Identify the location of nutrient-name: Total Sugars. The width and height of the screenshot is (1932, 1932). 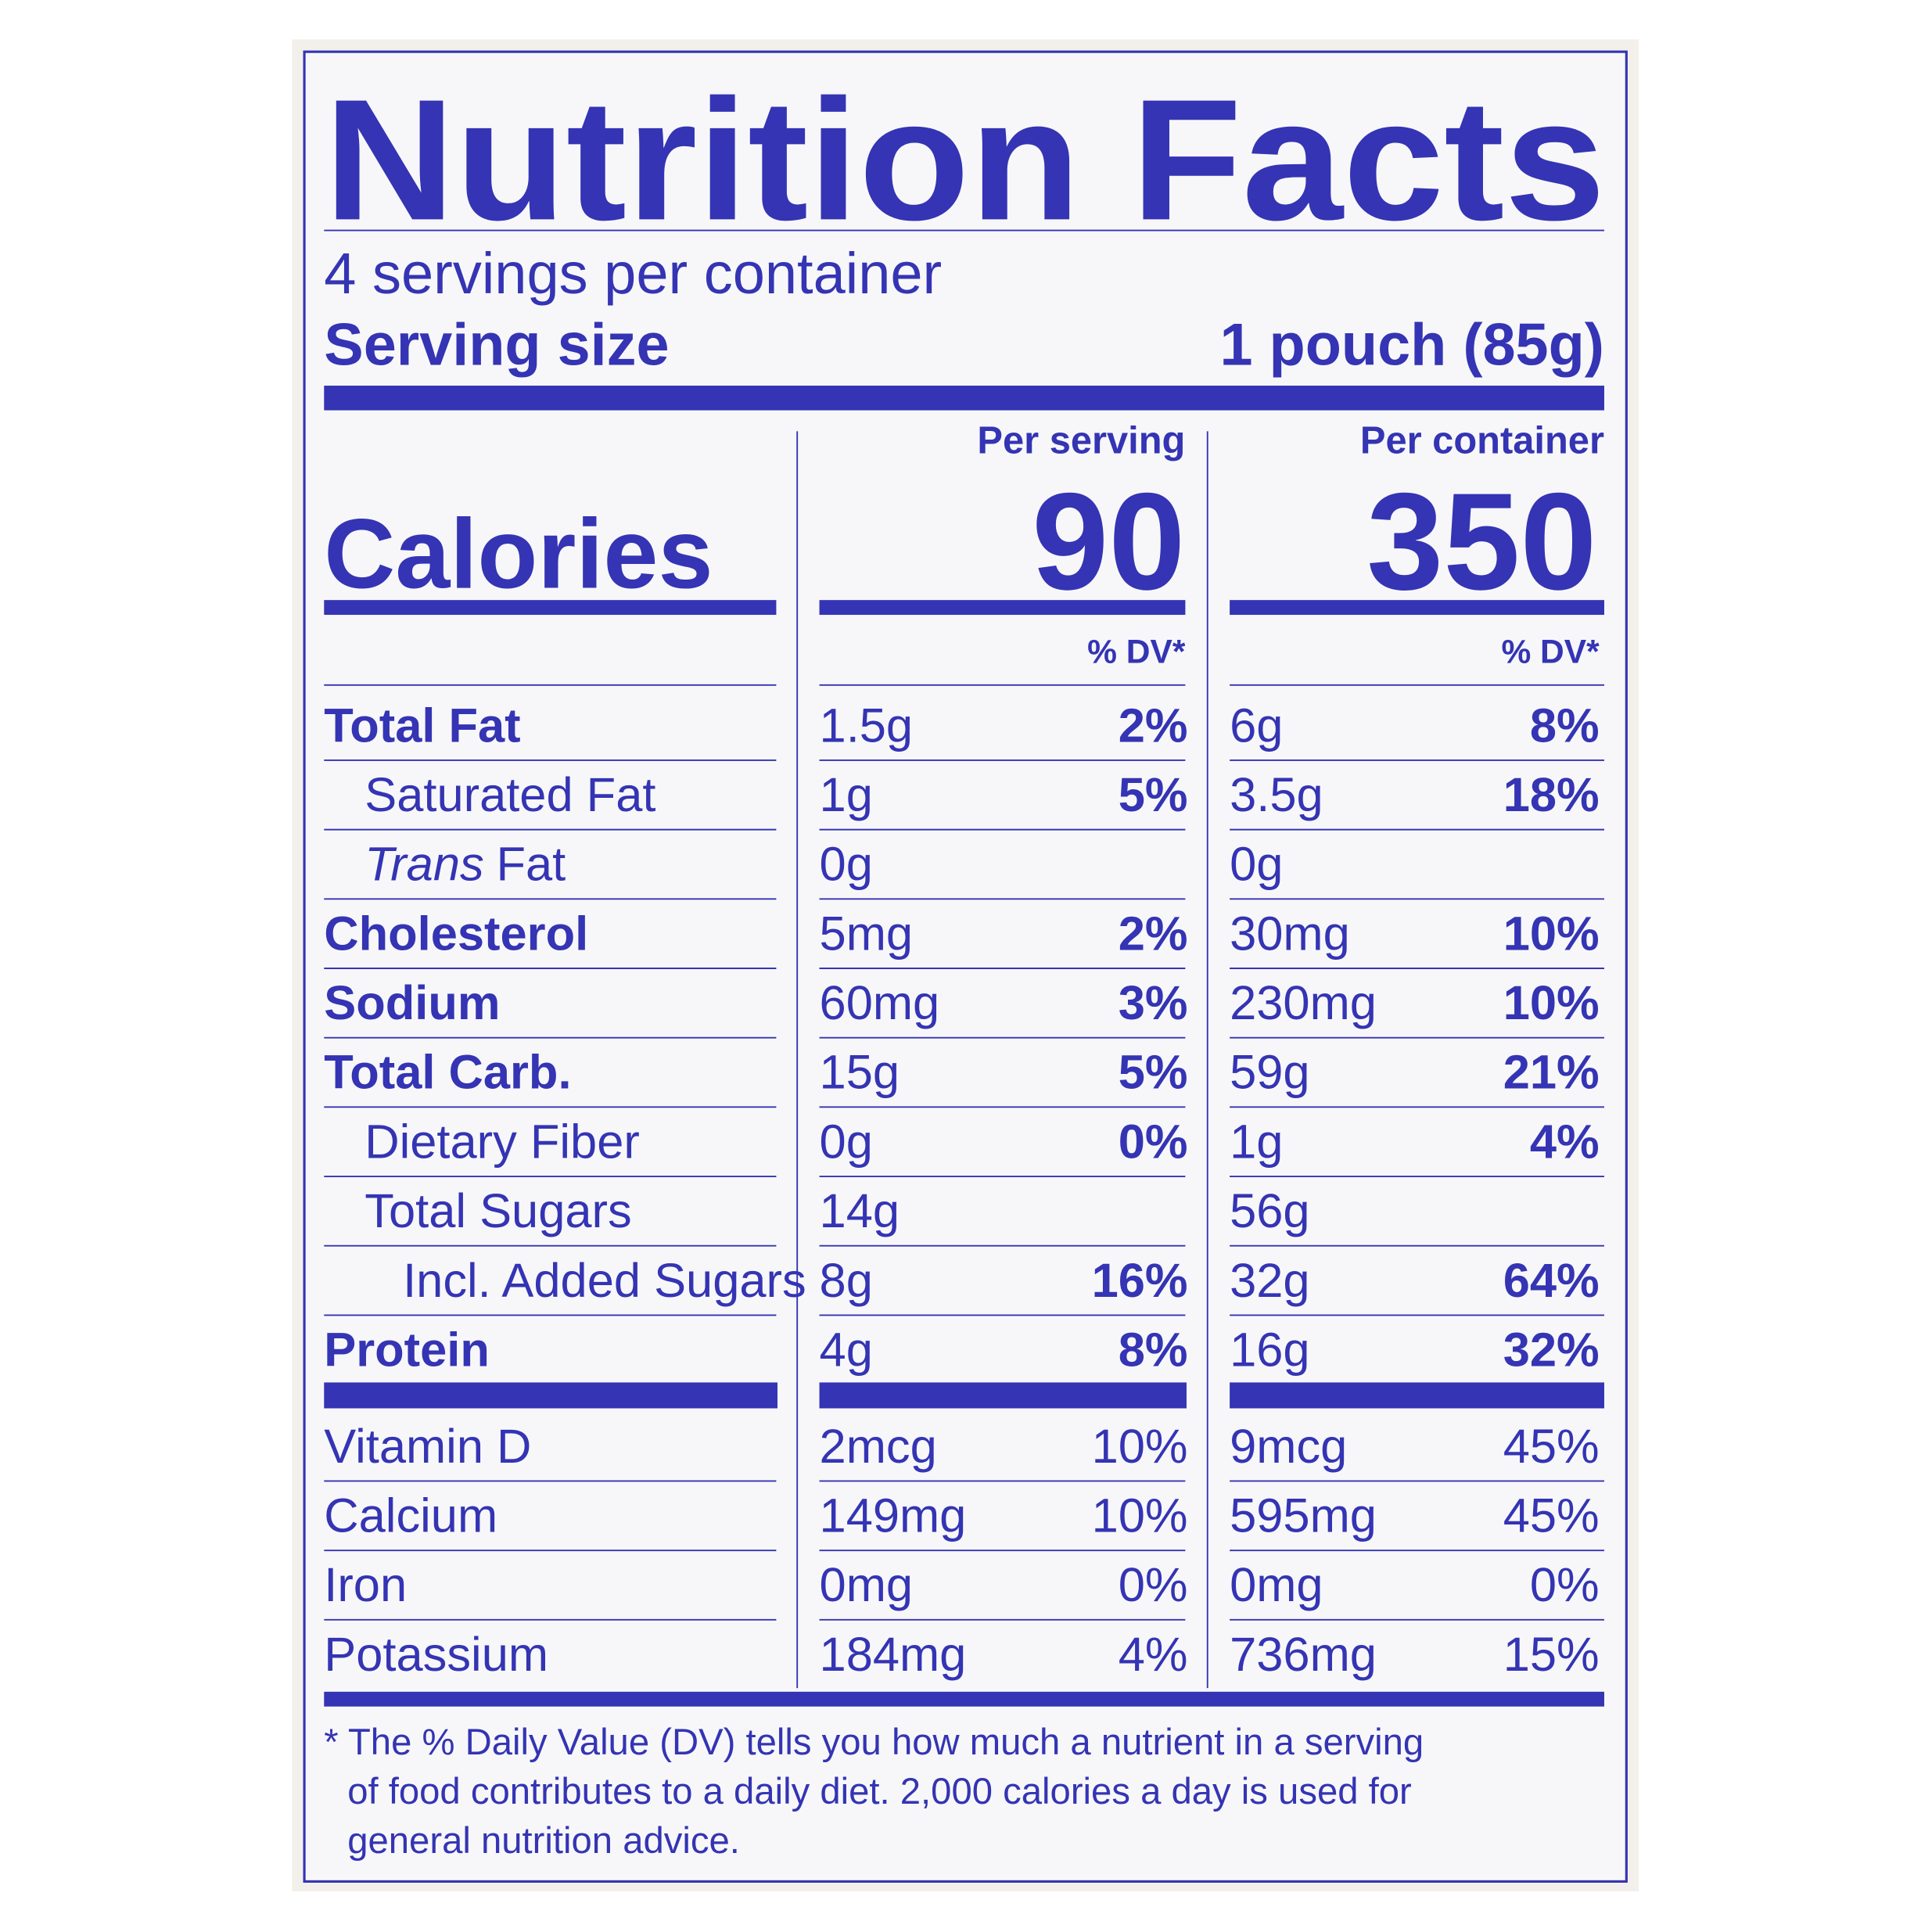
(498, 1211).